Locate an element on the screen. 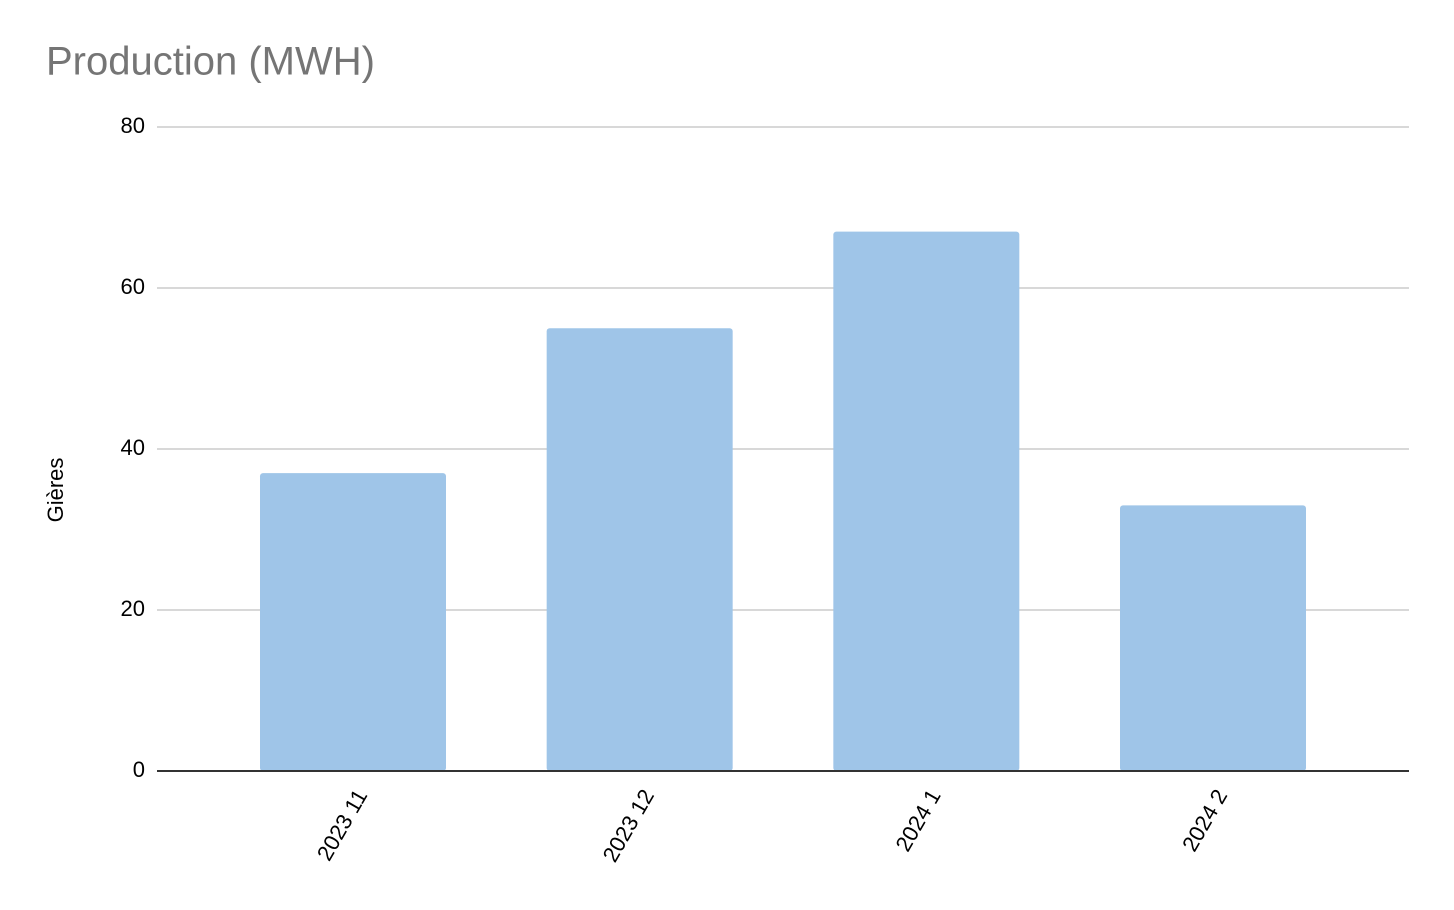  y-tick-label: 40 is located at coordinates (133, 447).